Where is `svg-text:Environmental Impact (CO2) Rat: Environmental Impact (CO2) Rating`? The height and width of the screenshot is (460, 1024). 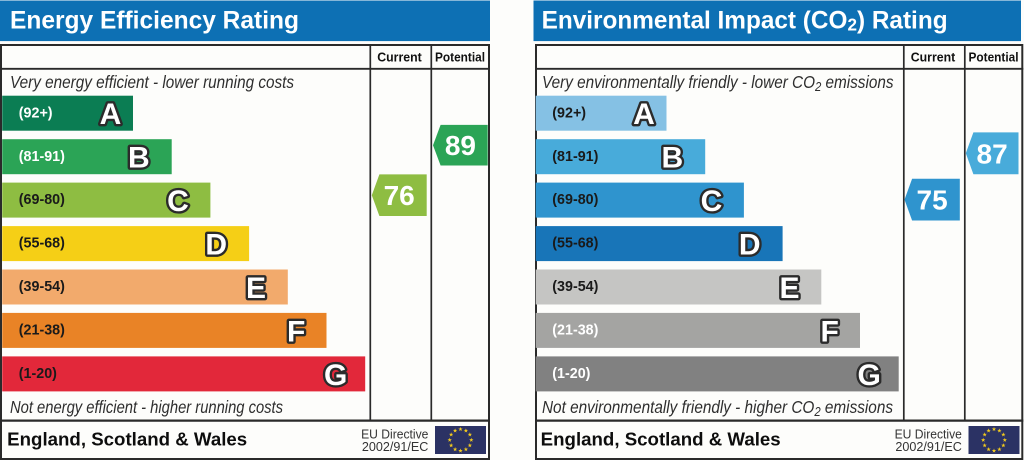
svg-text:Environmental Impact (CO2) Rat: Environmental Impact (CO2) Rating is located at coordinates (745, 21).